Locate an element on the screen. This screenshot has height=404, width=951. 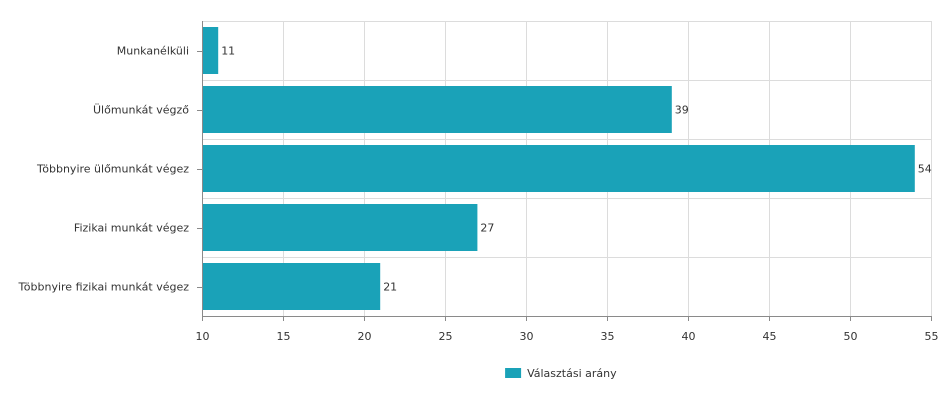
value-tick-label: 55 is located at coordinates (932, 336).